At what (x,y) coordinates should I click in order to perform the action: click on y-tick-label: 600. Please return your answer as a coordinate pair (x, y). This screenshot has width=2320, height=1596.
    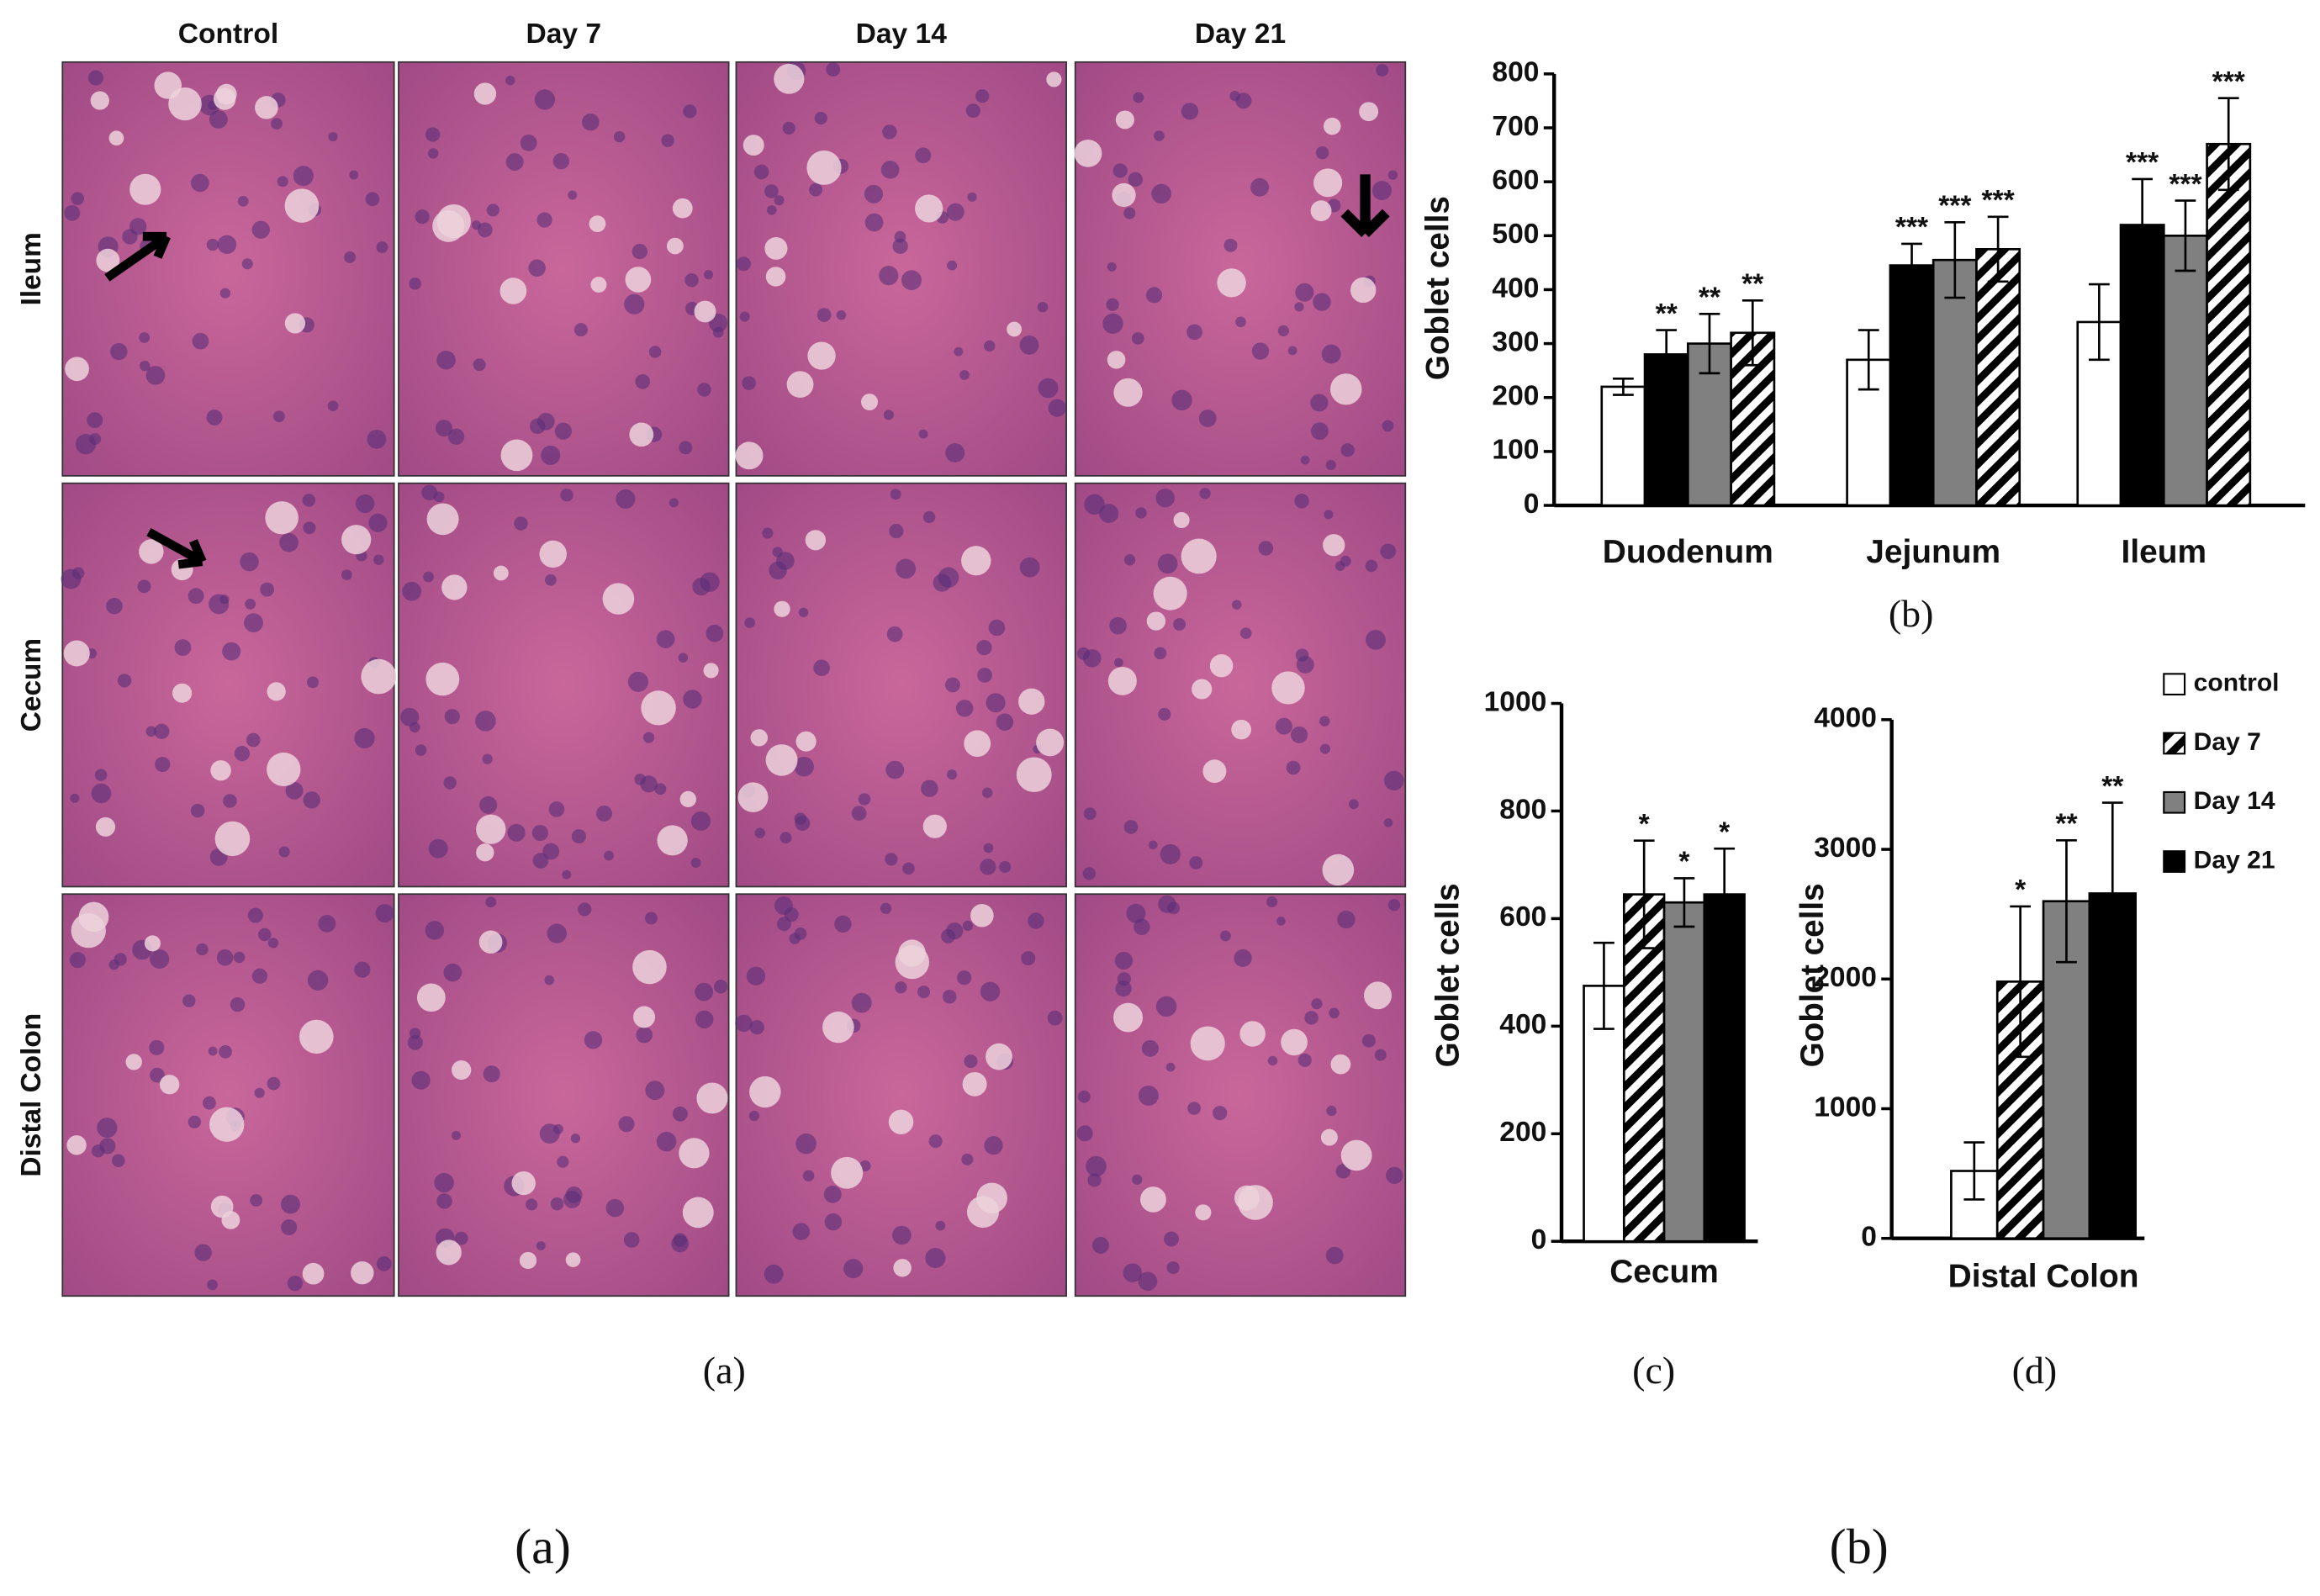
    Looking at the image, I should click on (1515, 180).